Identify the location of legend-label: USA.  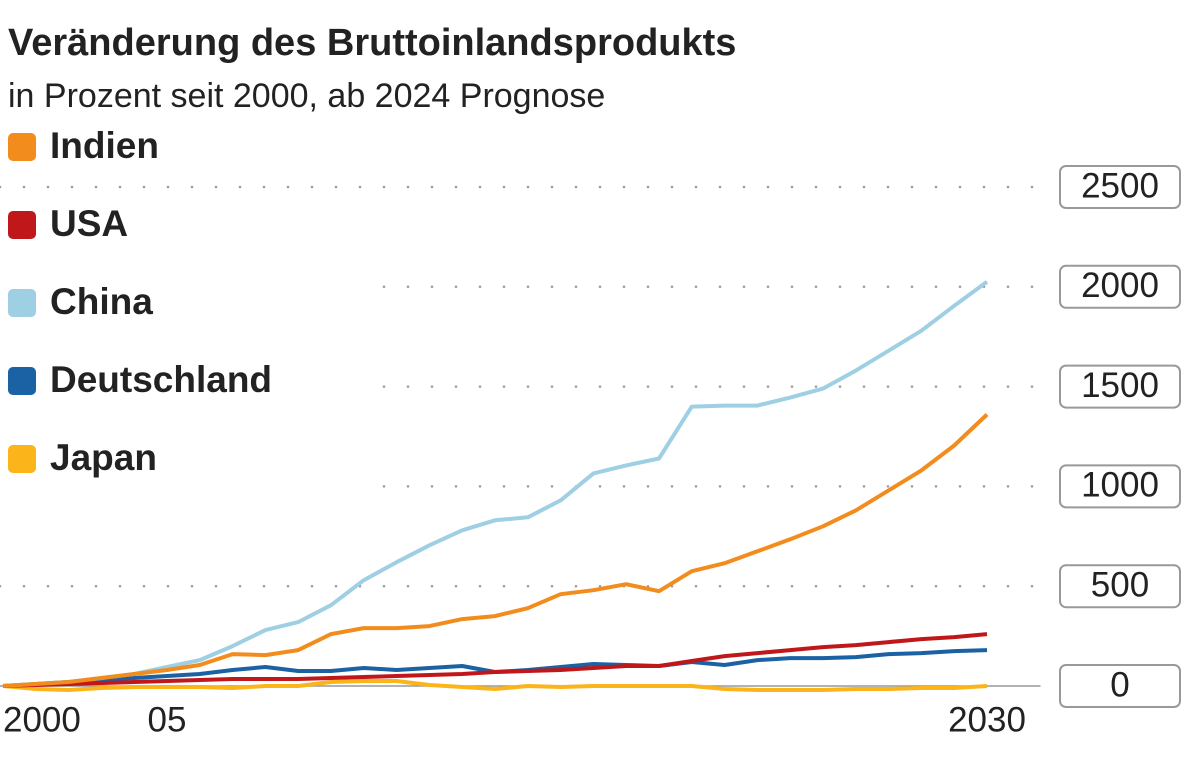
(89, 223).